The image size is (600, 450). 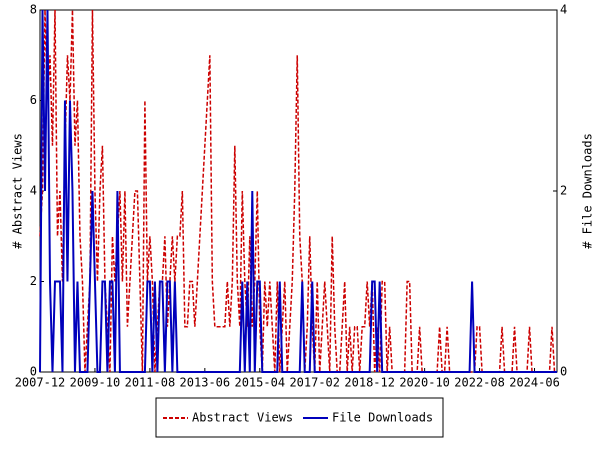 I want to click on x-tick-label: 2009-10, so click(x=95, y=383).